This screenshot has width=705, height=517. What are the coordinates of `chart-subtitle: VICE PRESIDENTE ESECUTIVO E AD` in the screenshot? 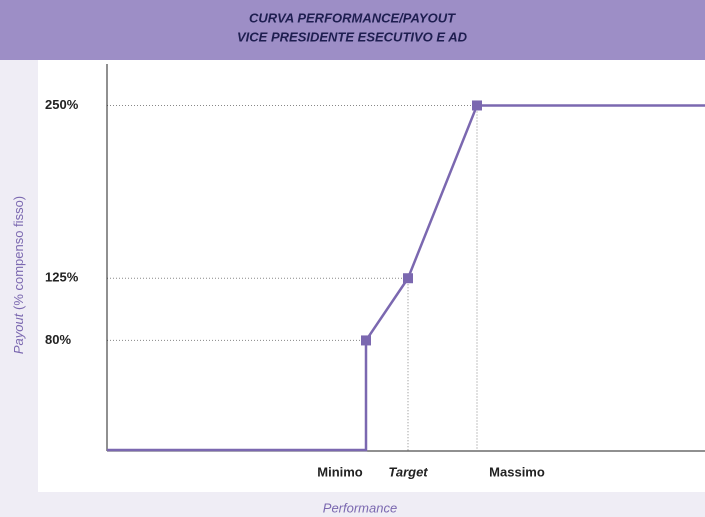 It's located at (352, 36).